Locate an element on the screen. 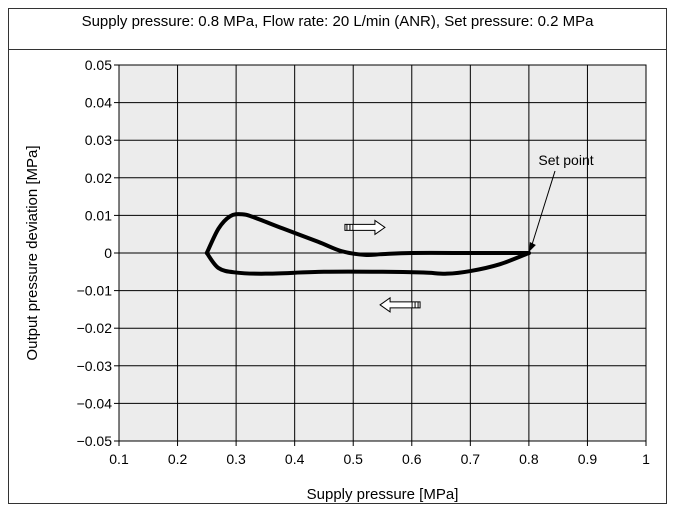 This screenshot has height=508, width=676. y-tick-label: −0.01 is located at coordinates (95, 291).